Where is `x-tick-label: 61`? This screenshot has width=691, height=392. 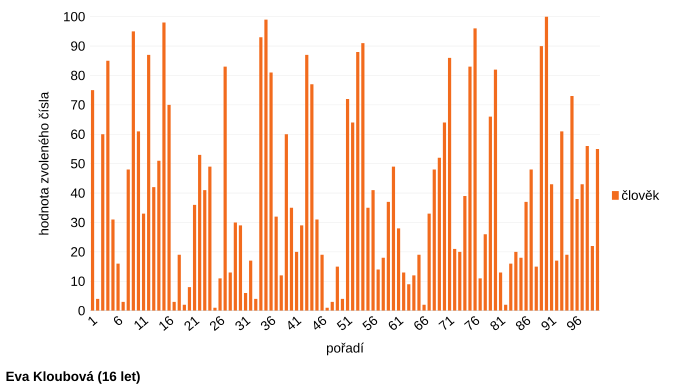 x-tick-label: 61 is located at coordinates (396, 323).